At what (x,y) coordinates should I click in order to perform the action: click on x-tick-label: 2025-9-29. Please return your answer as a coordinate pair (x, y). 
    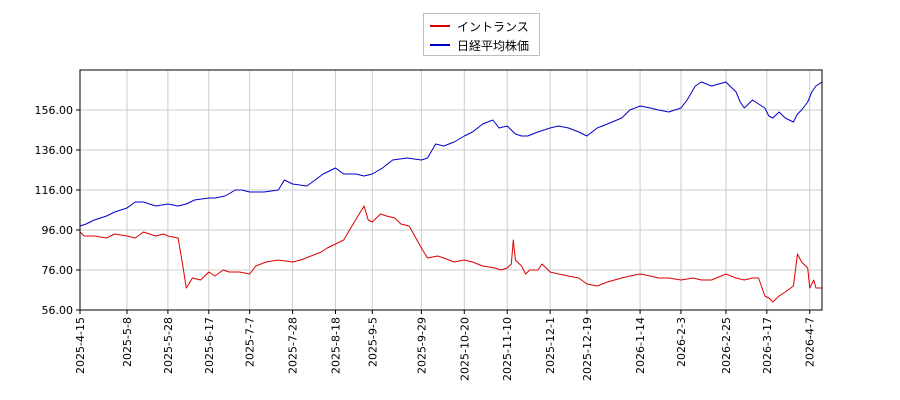
    Looking at the image, I should click on (421, 345).